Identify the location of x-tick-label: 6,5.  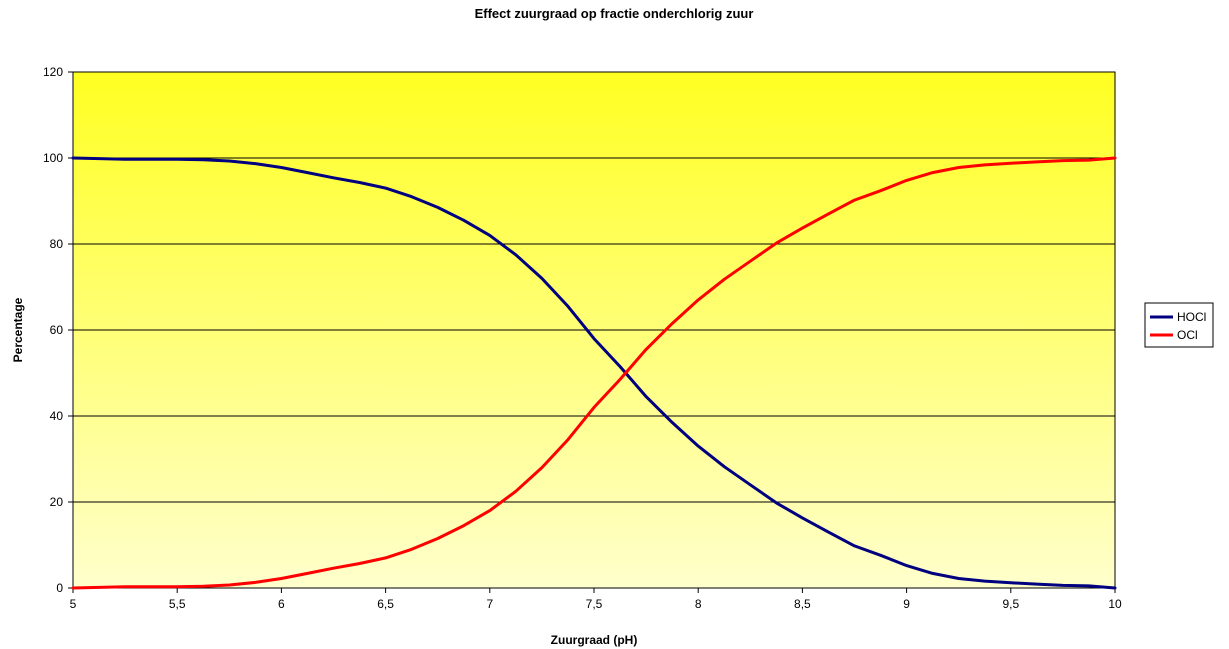
(385, 604).